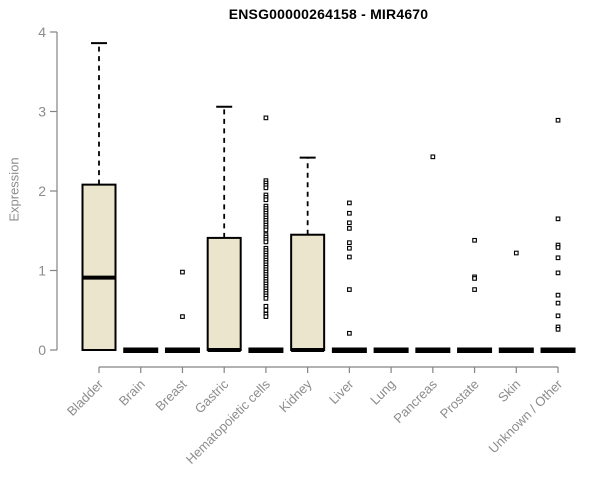  Describe the element at coordinates (295, 395) in the screenshot. I see `x-axis-label: Kidney` at that location.